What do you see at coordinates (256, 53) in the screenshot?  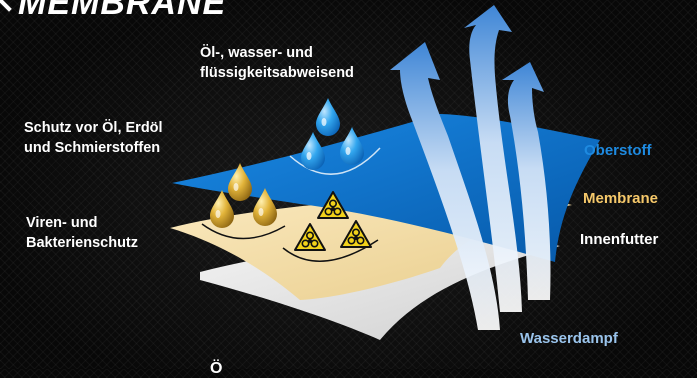 I see `repellent-callout-line: Öl-, wasser- und` at bounding box center [256, 53].